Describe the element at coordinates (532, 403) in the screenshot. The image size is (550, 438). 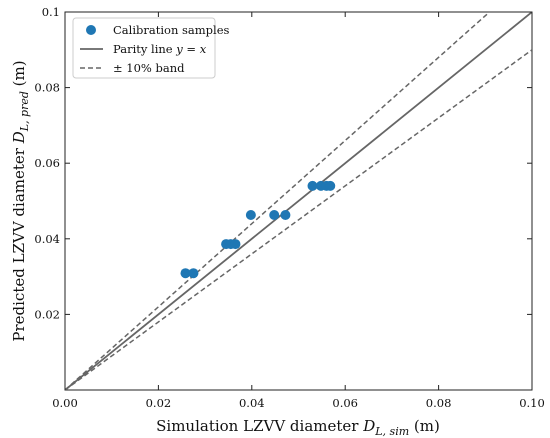
I see `x-tick-label-5: 0.10` at that location.